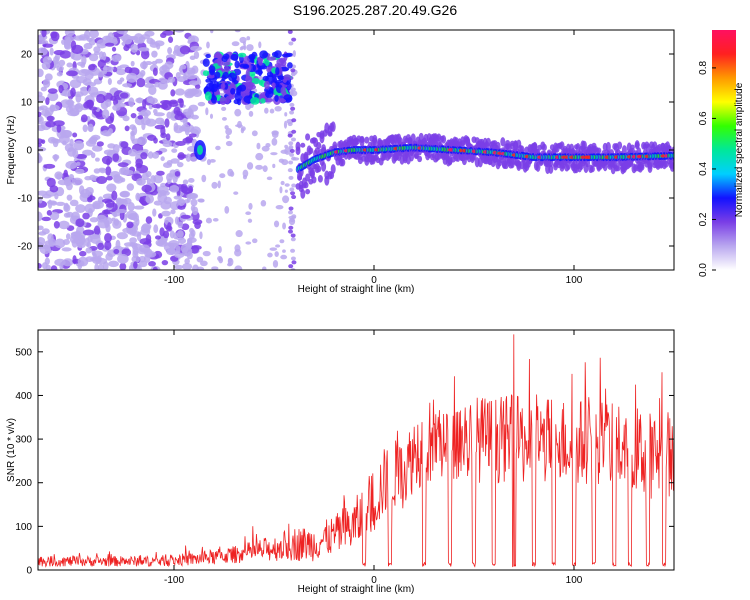  Describe the element at coordinates (707, 169) in the screenshot. I see `colorbar-axes: 0.0 0.2 0.4 0.6 0.8` at that location.